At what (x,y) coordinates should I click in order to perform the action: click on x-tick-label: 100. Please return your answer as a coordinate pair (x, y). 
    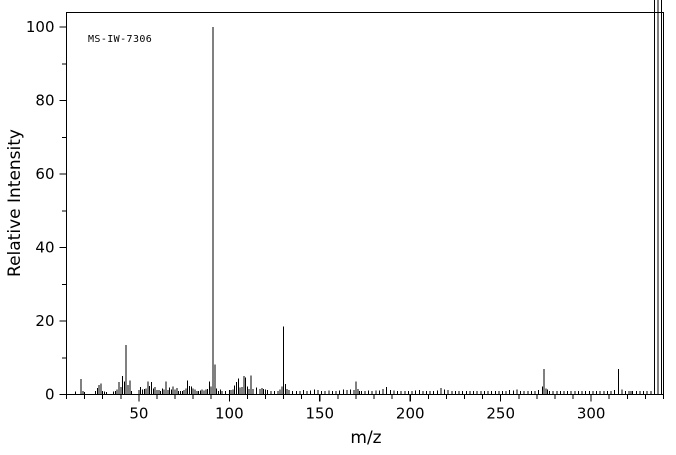
    Looking at the image, I should click on (229, 414).